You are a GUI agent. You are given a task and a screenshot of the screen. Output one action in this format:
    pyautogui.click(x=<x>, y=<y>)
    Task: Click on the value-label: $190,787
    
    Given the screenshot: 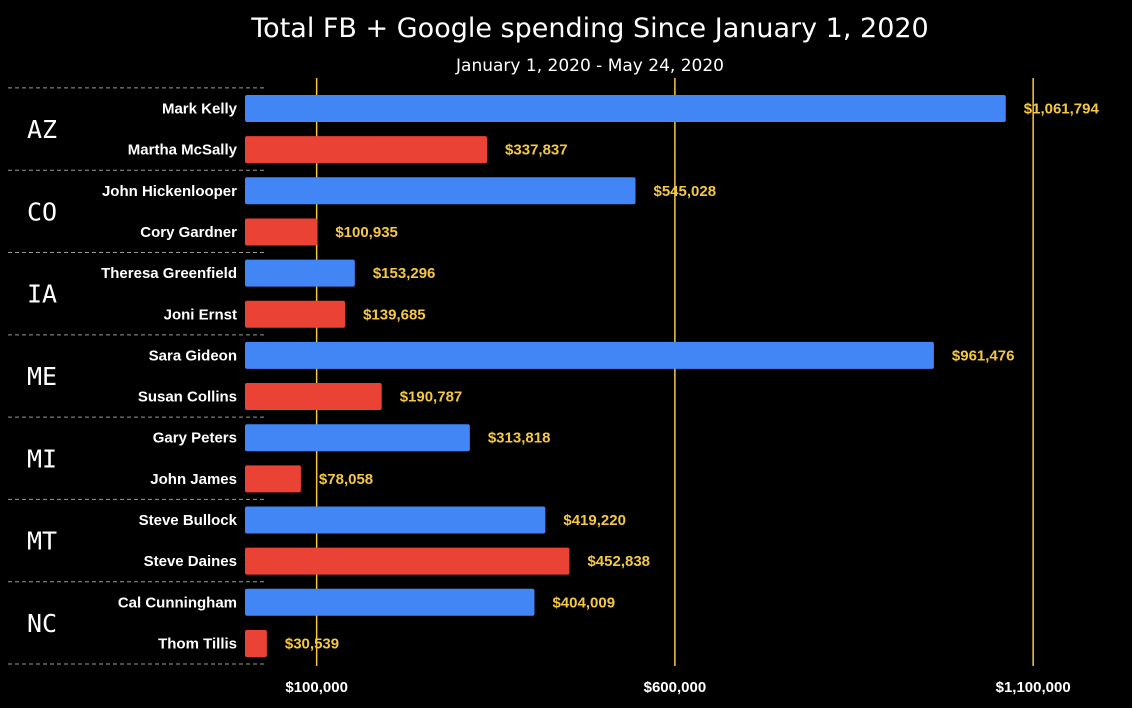 What is the action you would take?
    pyautogui.click(x=431, y=397)
    